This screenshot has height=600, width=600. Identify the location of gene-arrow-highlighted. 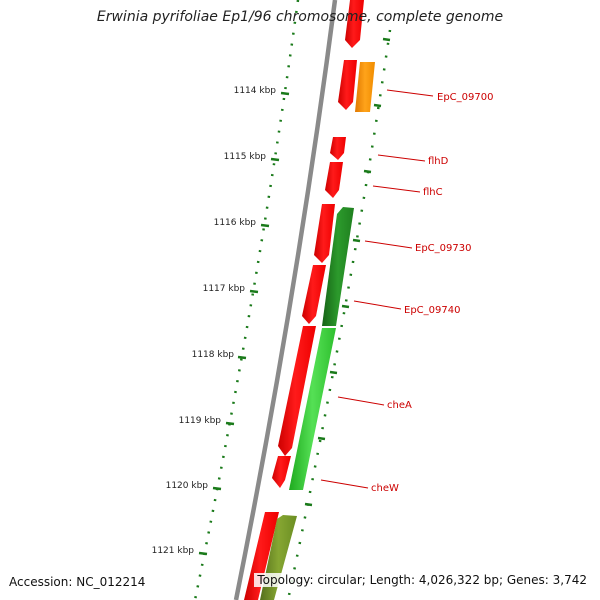
(365, 87).